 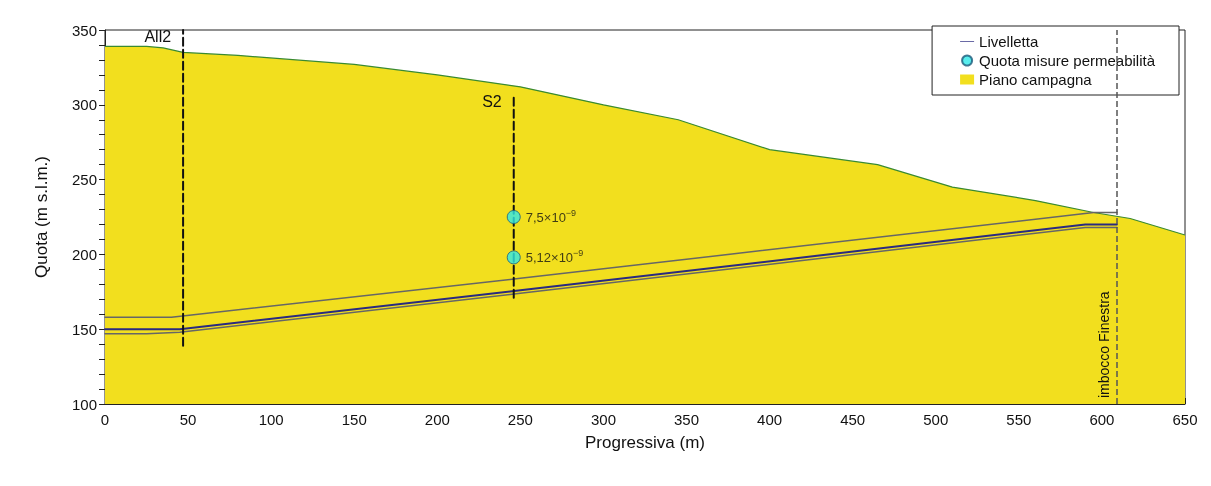 I want to click on x-tick-label: 150, so click(x=354, y=419).